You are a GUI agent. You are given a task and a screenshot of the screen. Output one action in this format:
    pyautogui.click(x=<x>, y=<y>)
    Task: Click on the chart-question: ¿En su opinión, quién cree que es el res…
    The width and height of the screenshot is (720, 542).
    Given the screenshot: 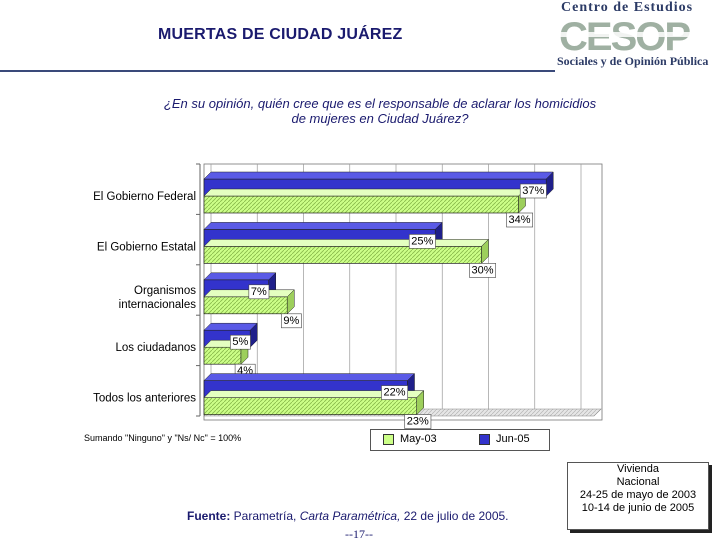 What is the action you would take?
    pyautogui.click(x=380, y=111)
    